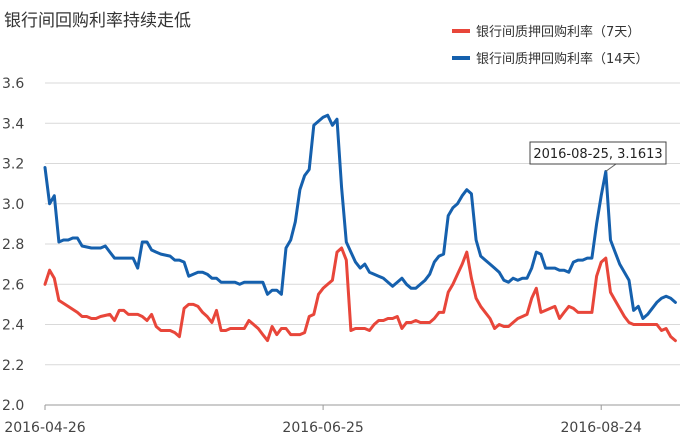  I want to click on legend-label-14day: 银行间质押回购利率（14天）, so click(562, 59).